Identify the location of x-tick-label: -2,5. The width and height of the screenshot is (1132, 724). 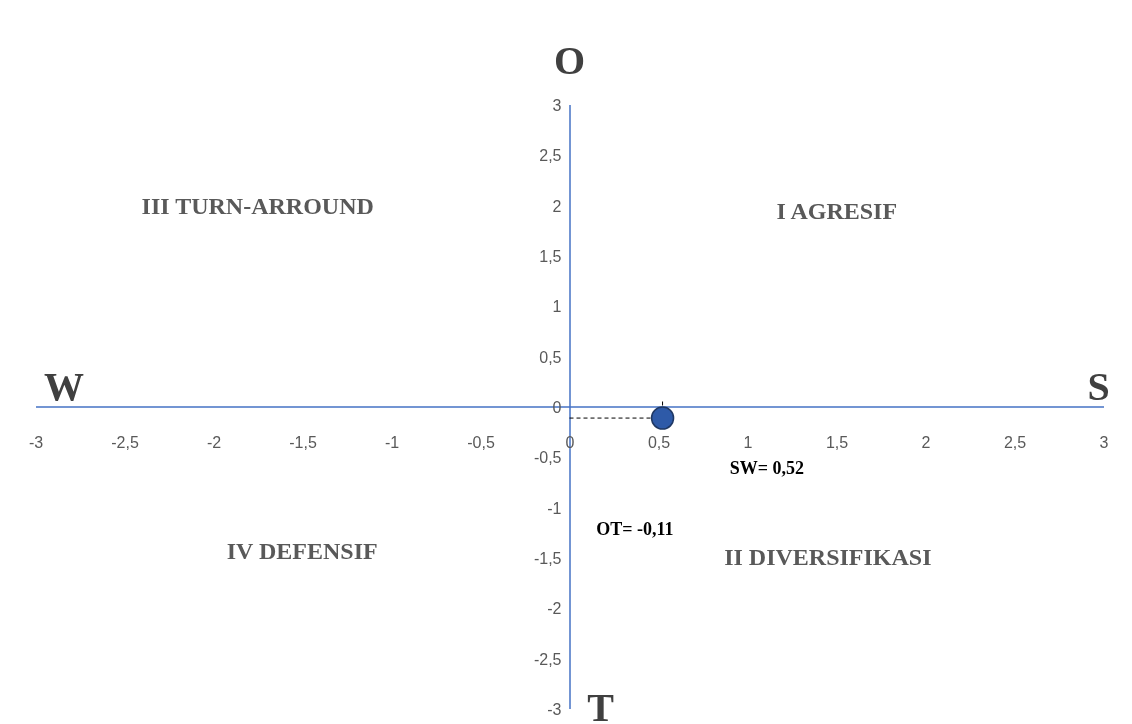
(125, 442).